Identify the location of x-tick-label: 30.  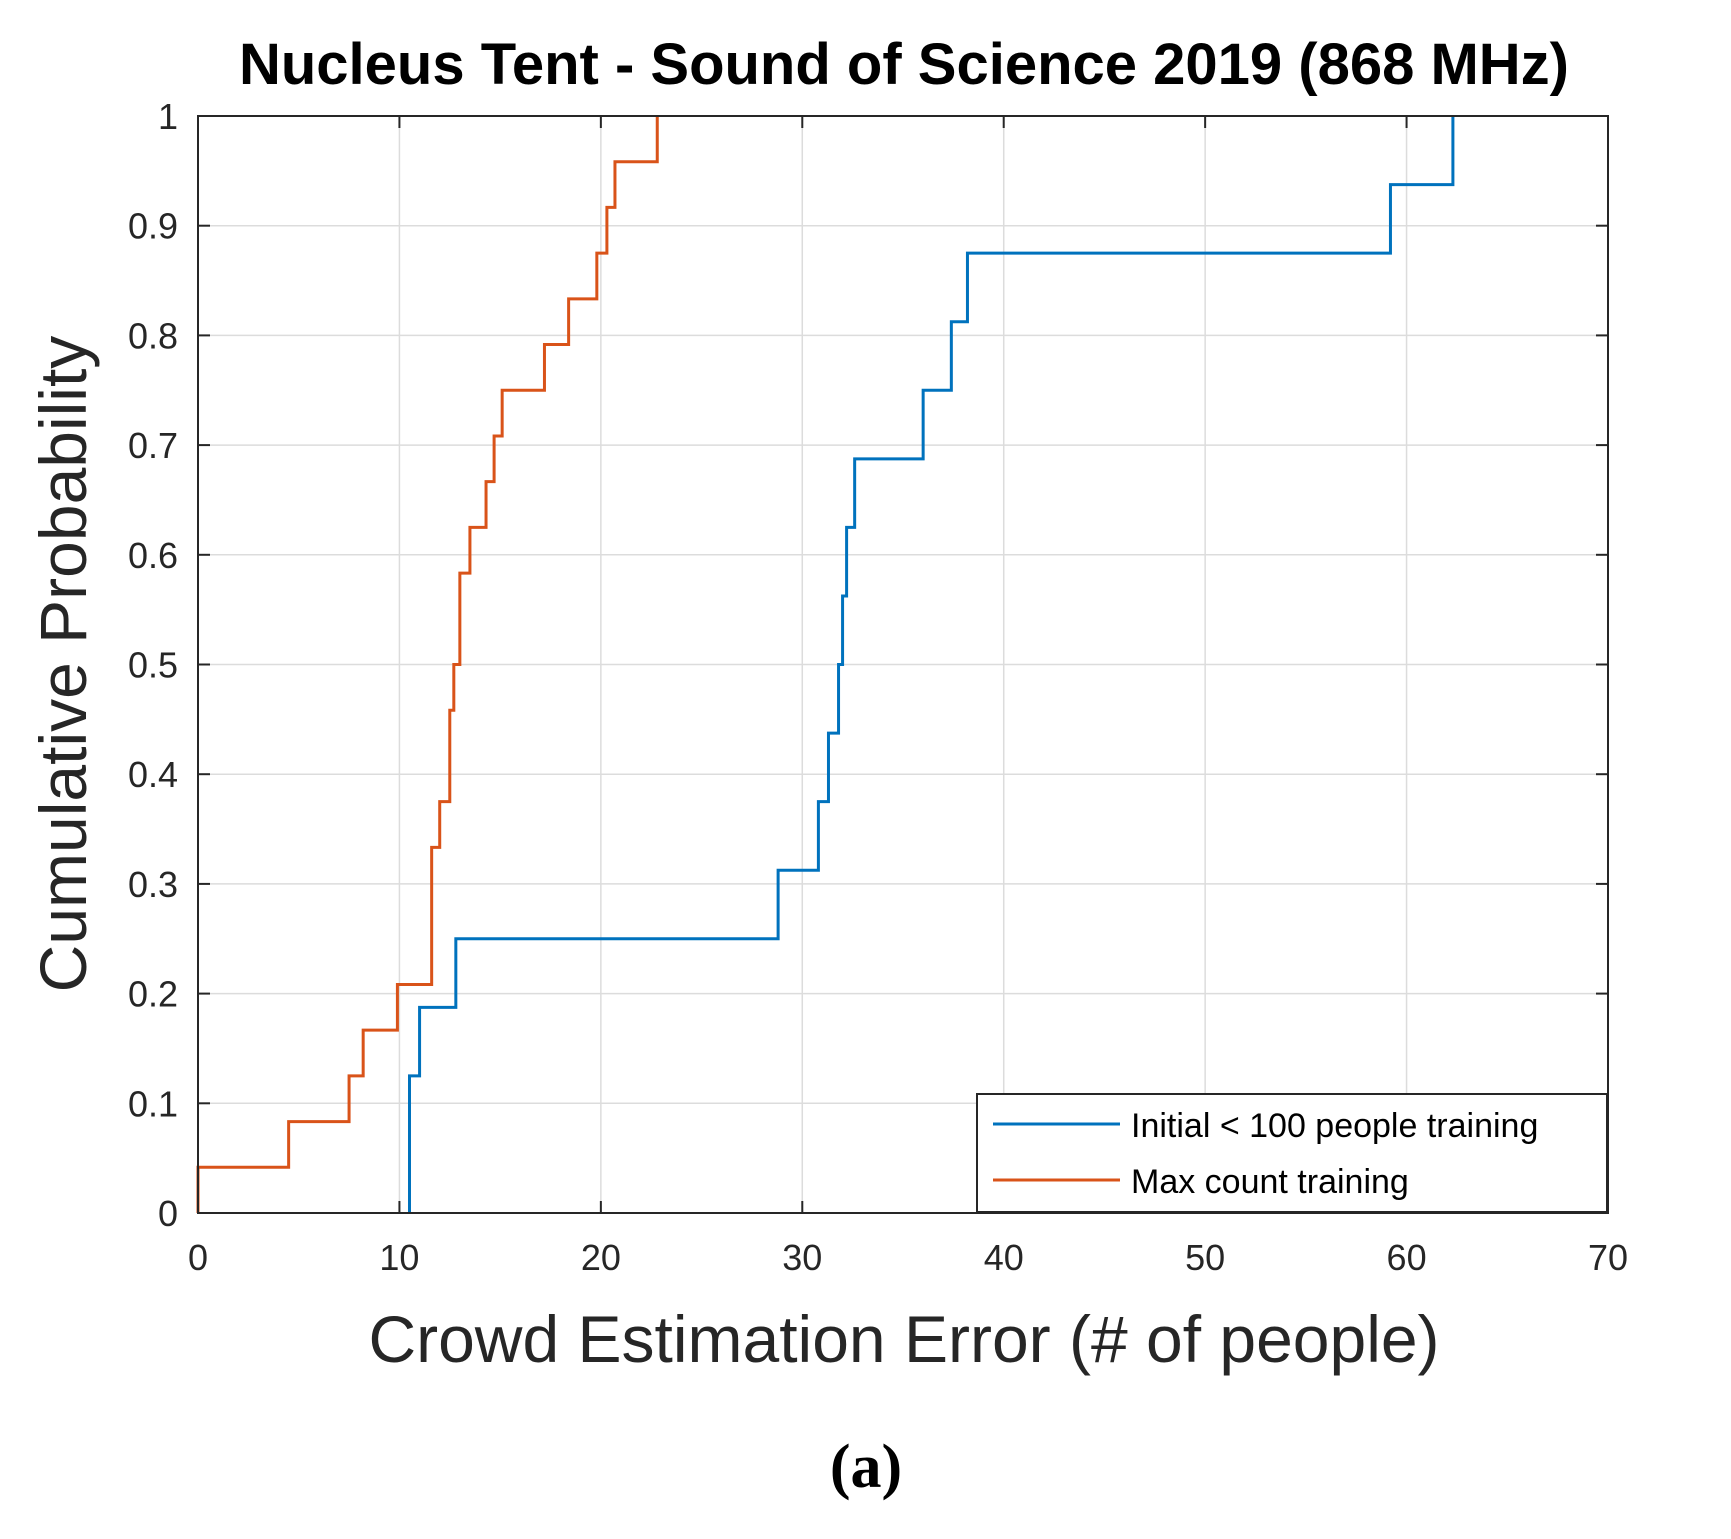
(802, 1257).